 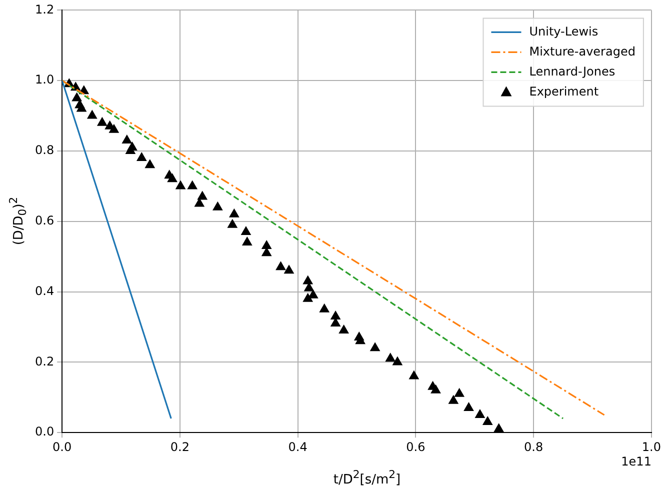 I want to click on x-tick-label: 0.2, so click(x=180, y=447).